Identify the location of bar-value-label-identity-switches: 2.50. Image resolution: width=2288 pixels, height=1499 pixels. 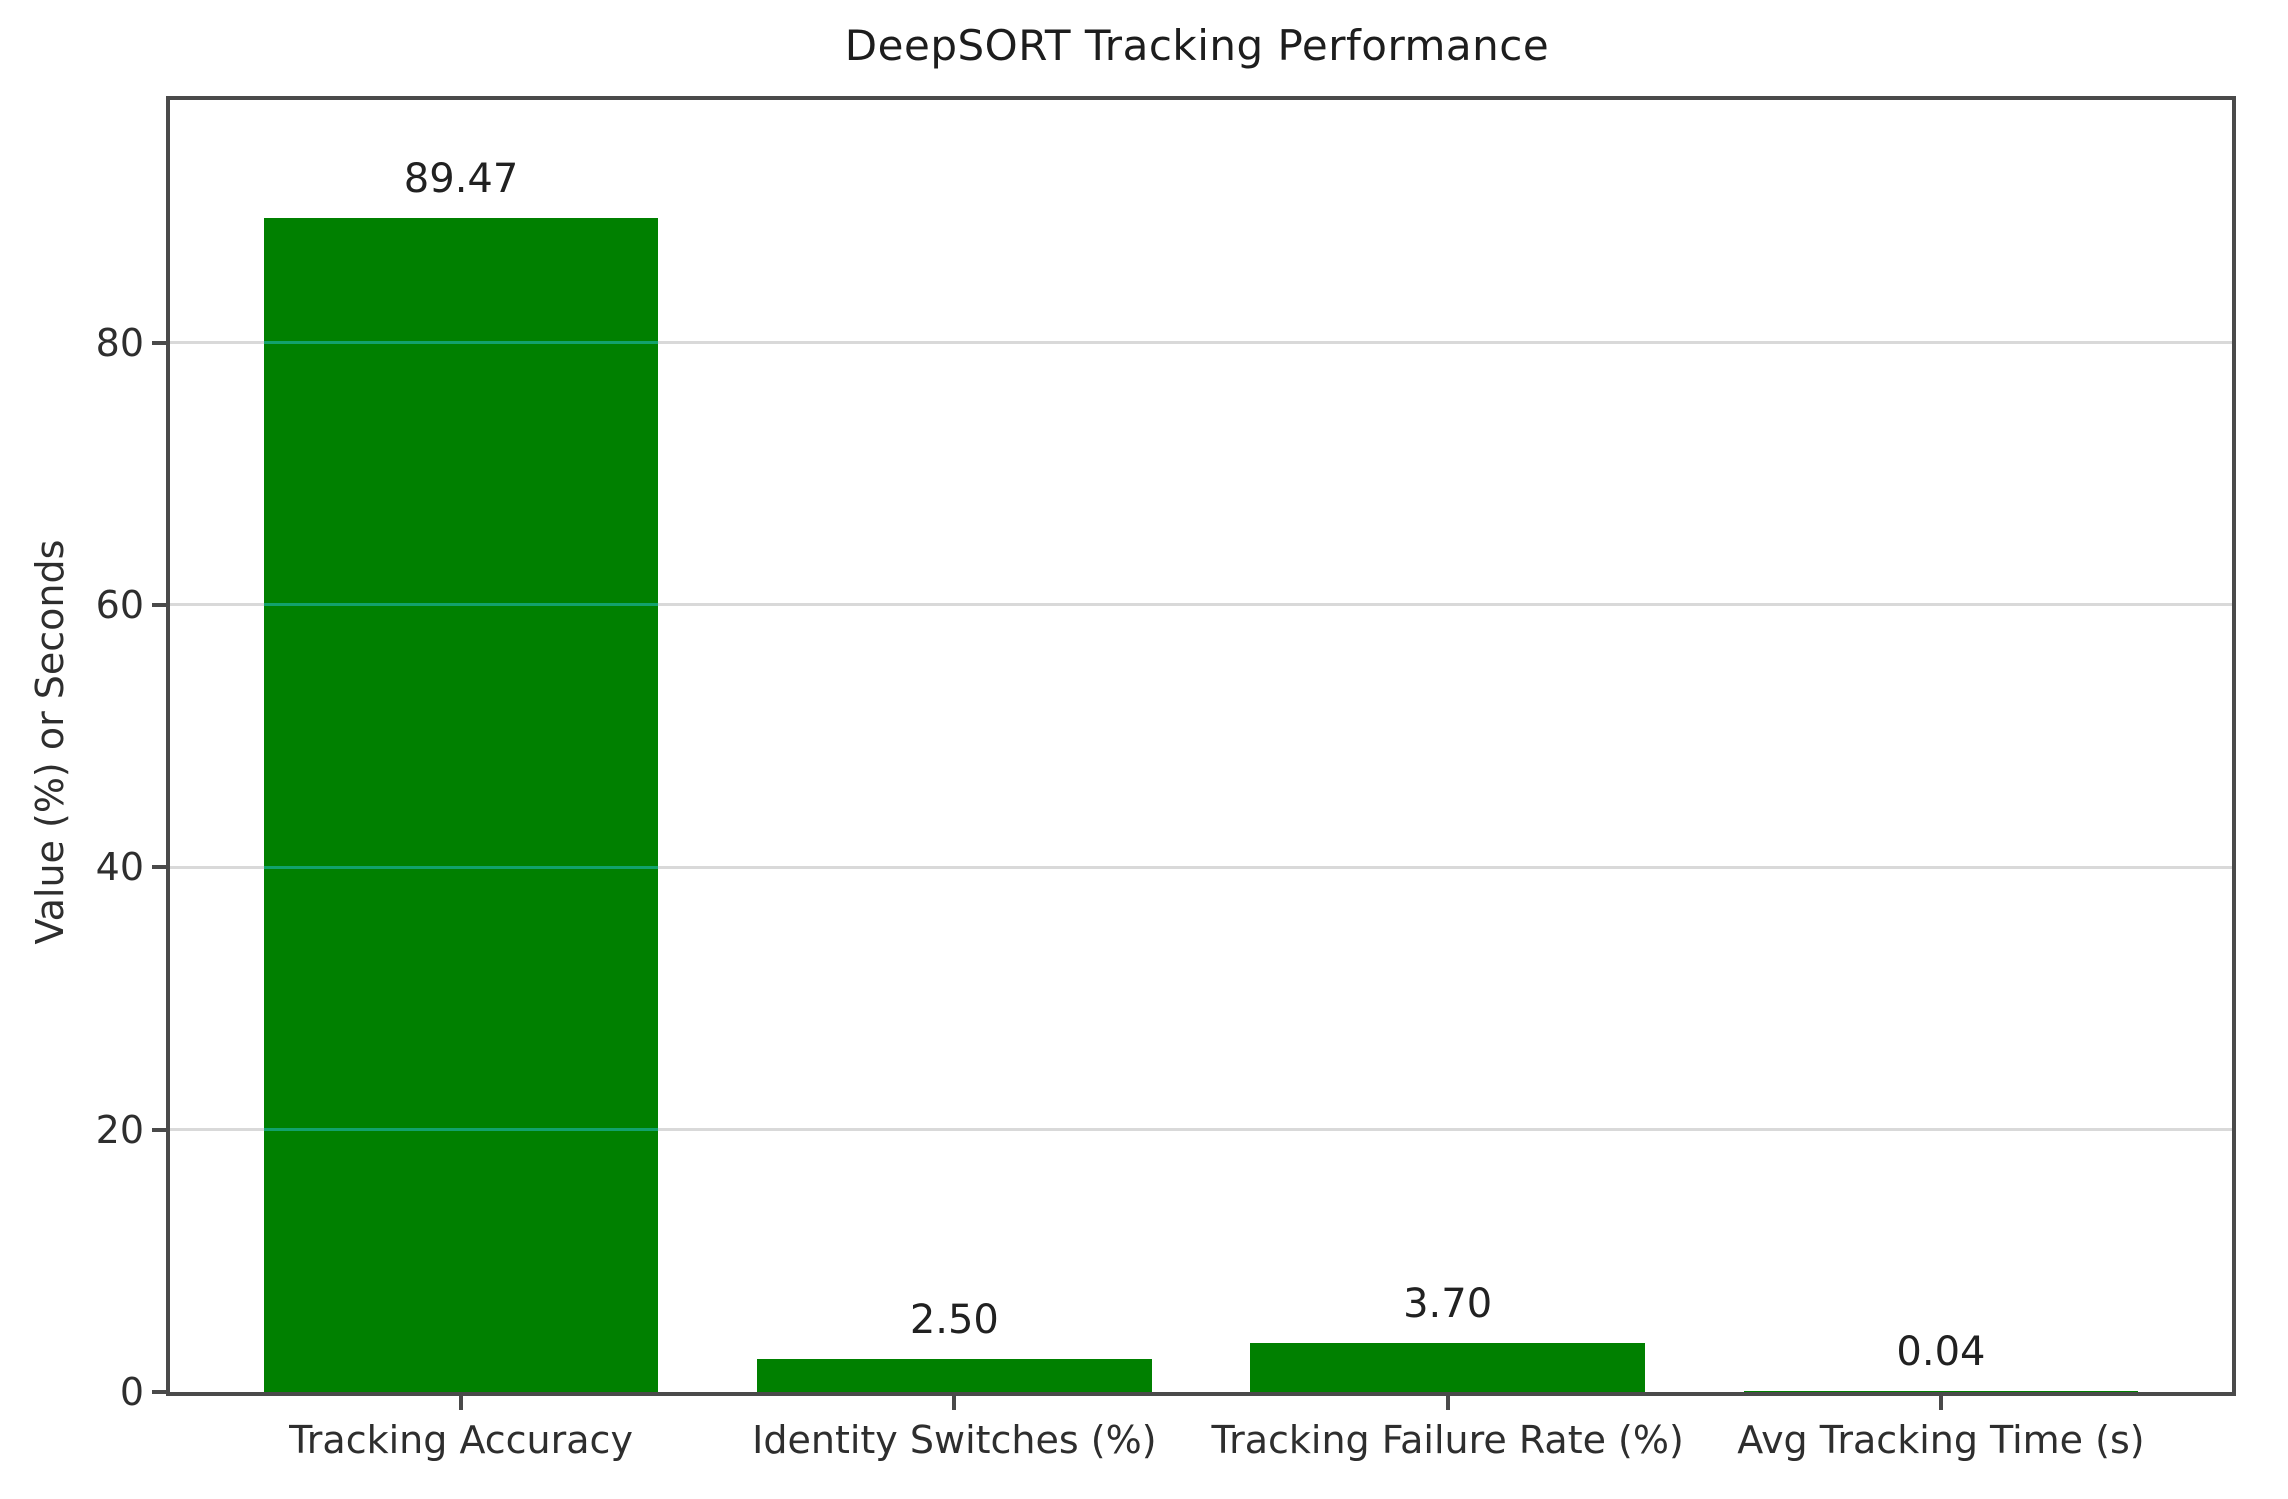
(954, 1320).